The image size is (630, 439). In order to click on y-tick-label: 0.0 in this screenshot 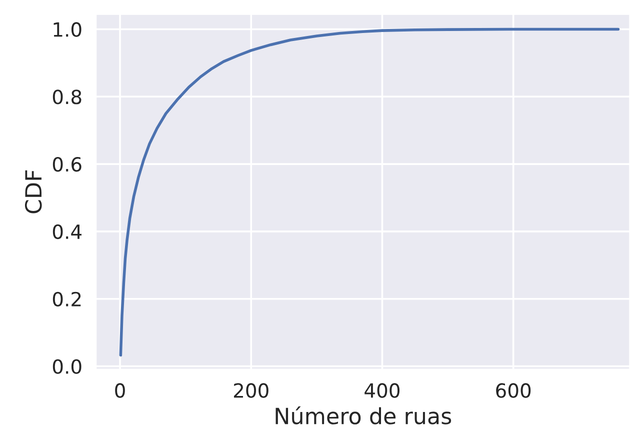, I will do `click(67, 366)`.